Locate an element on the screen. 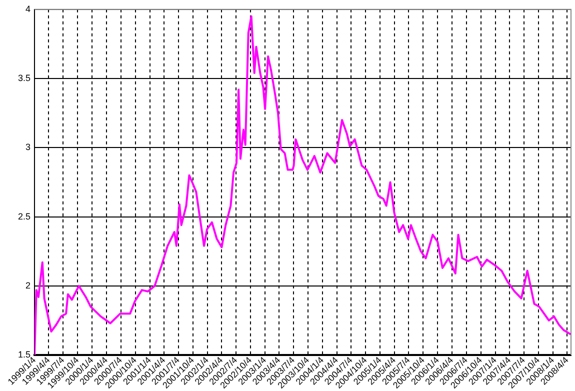 Image resolution: width=575 pixels, height=391 pixels. y-tick-label: 4 is located at coordinates (28, 9).